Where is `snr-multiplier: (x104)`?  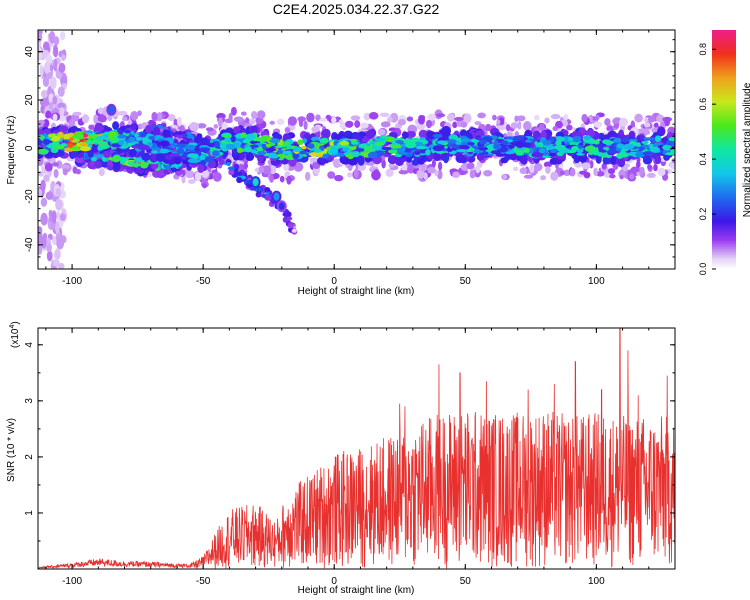
snr-multiplier: (x104) is located at coordinates (15, 334).